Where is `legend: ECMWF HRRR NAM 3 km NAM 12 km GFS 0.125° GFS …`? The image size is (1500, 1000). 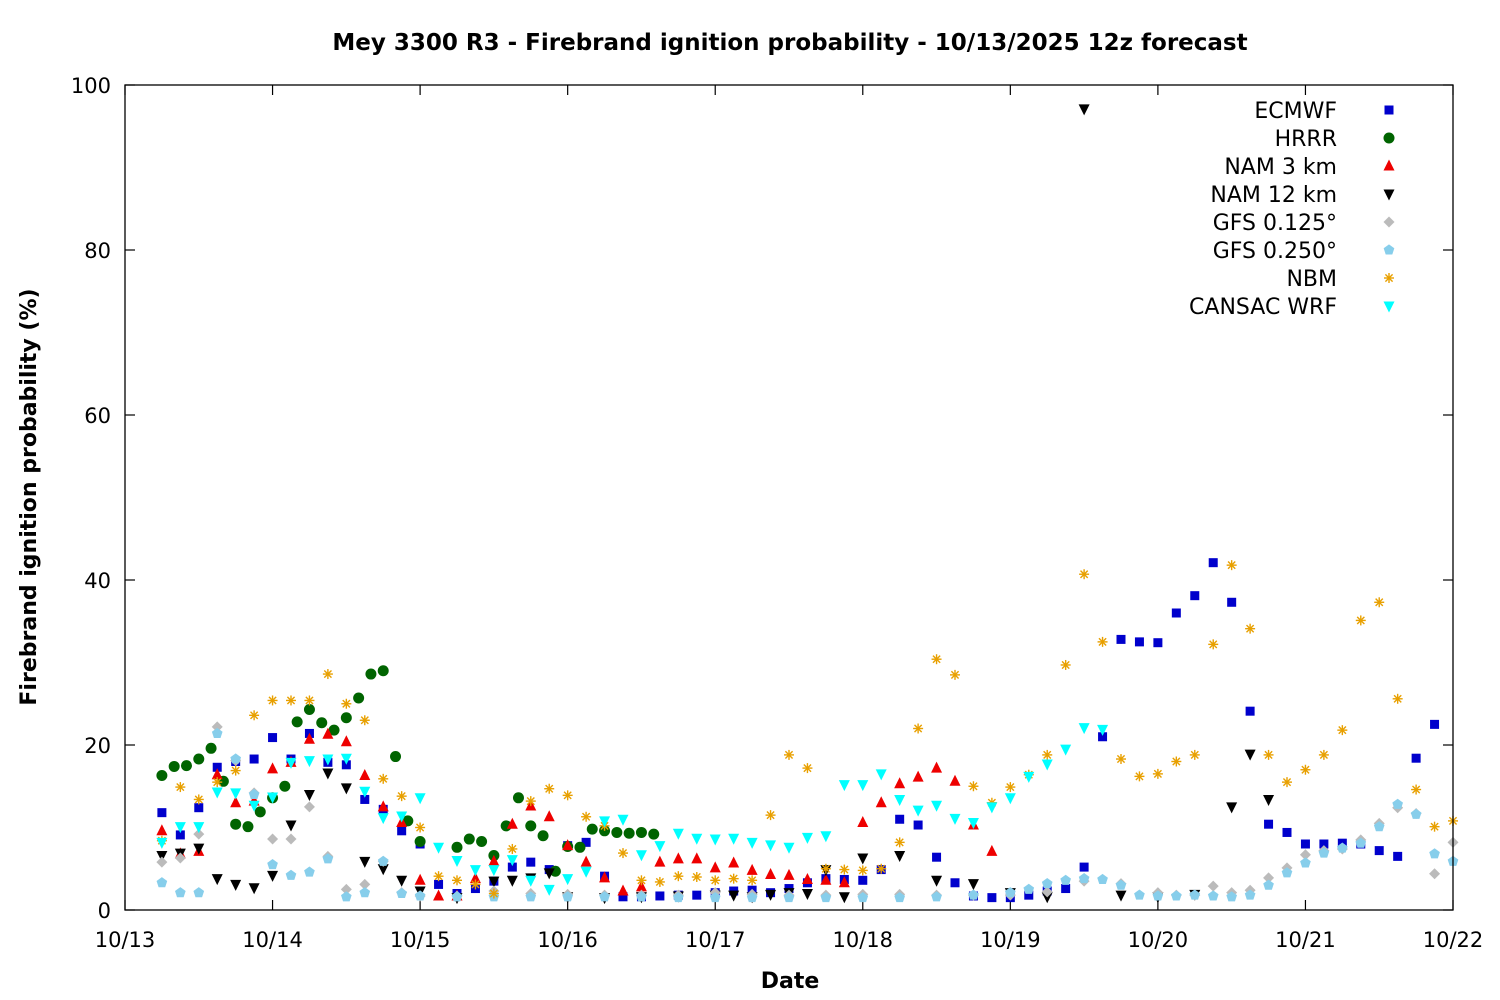 legend: ECMWF HRRR NAM 3 km NAM 12 km GFS 0.125° GFS … is located at coordinates (1292, 209).